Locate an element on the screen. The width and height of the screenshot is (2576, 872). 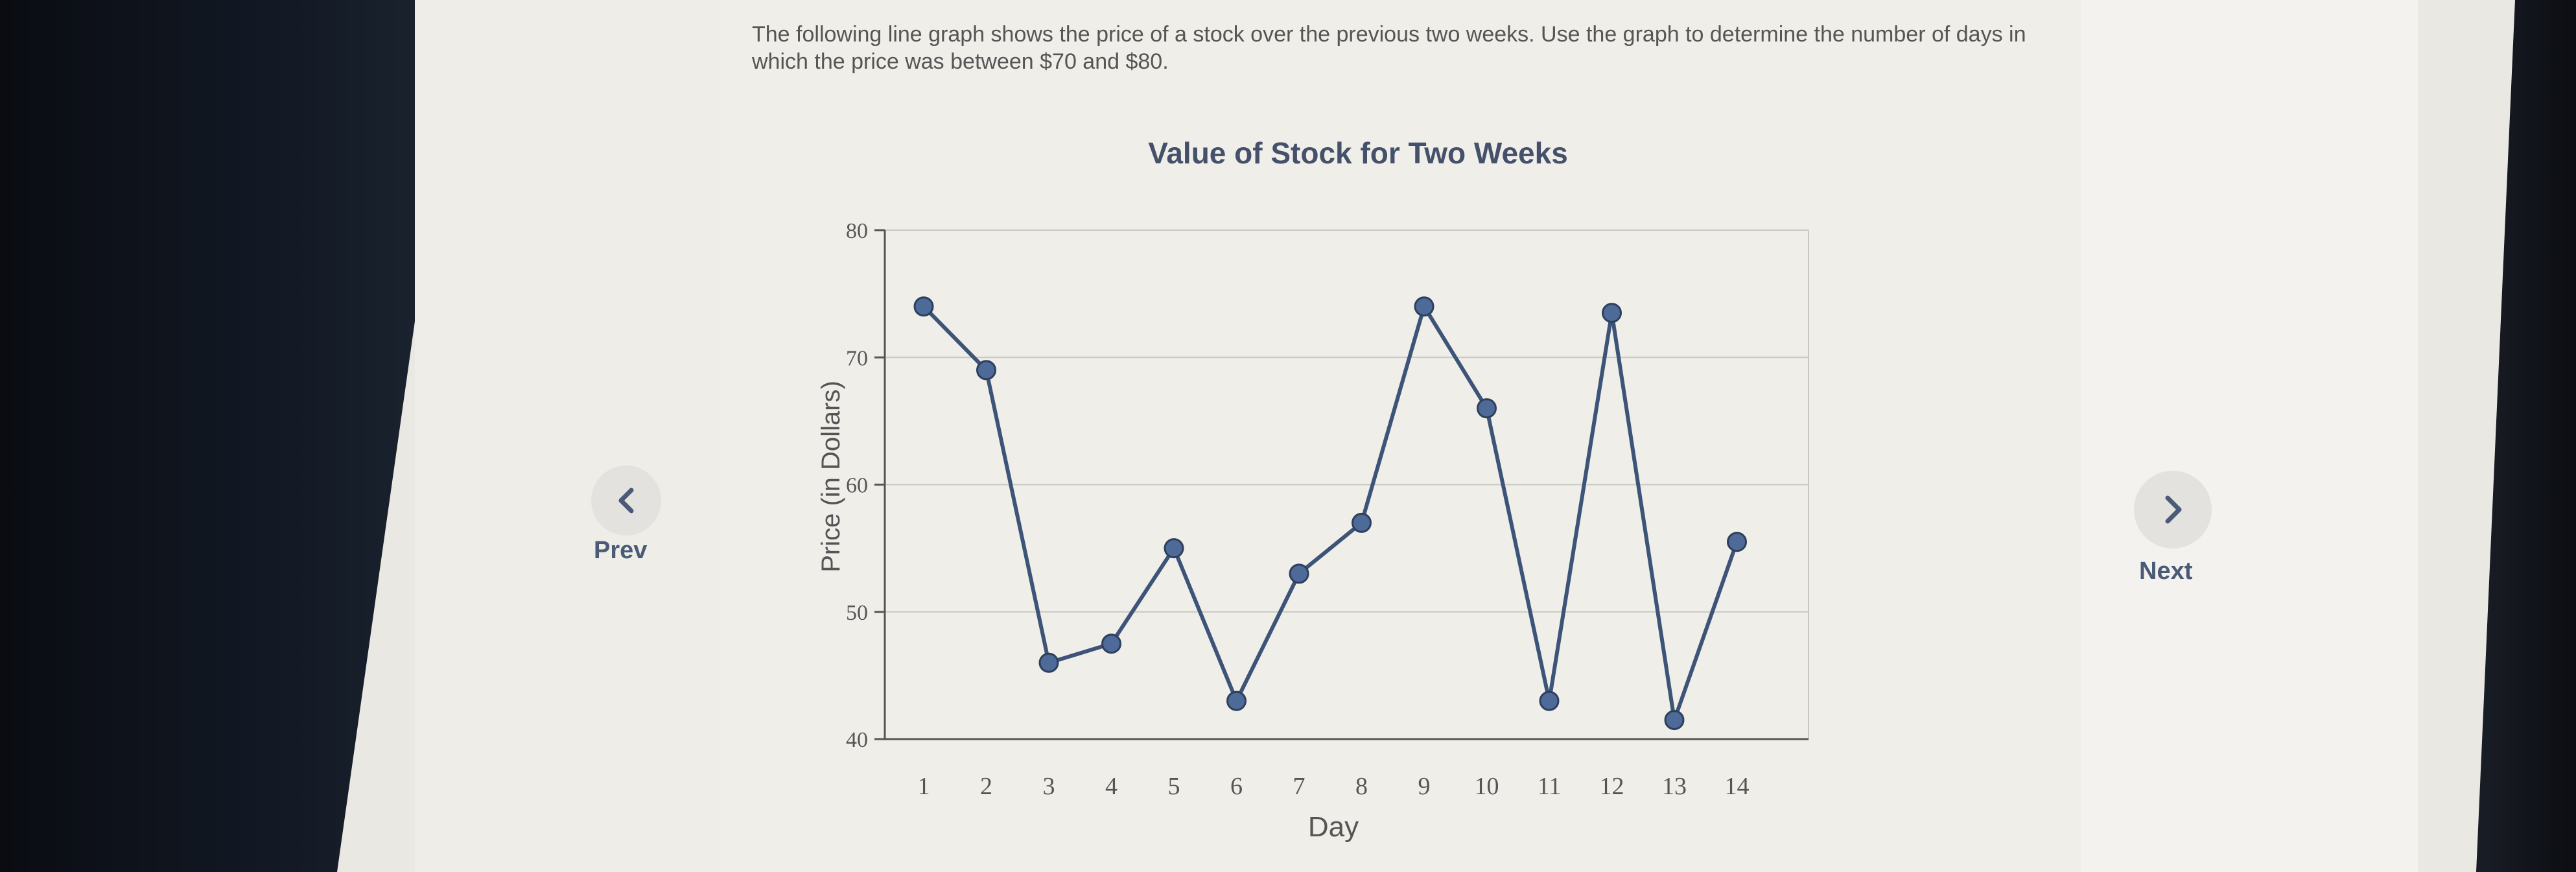
x-tick-label: 5 is located at coordinates (1174, 786).